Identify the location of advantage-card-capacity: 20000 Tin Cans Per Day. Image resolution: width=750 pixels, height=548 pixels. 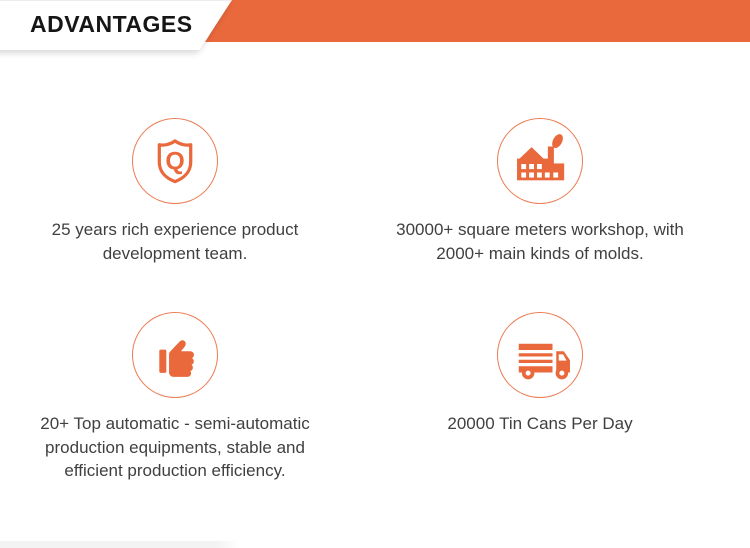
(540, 374).